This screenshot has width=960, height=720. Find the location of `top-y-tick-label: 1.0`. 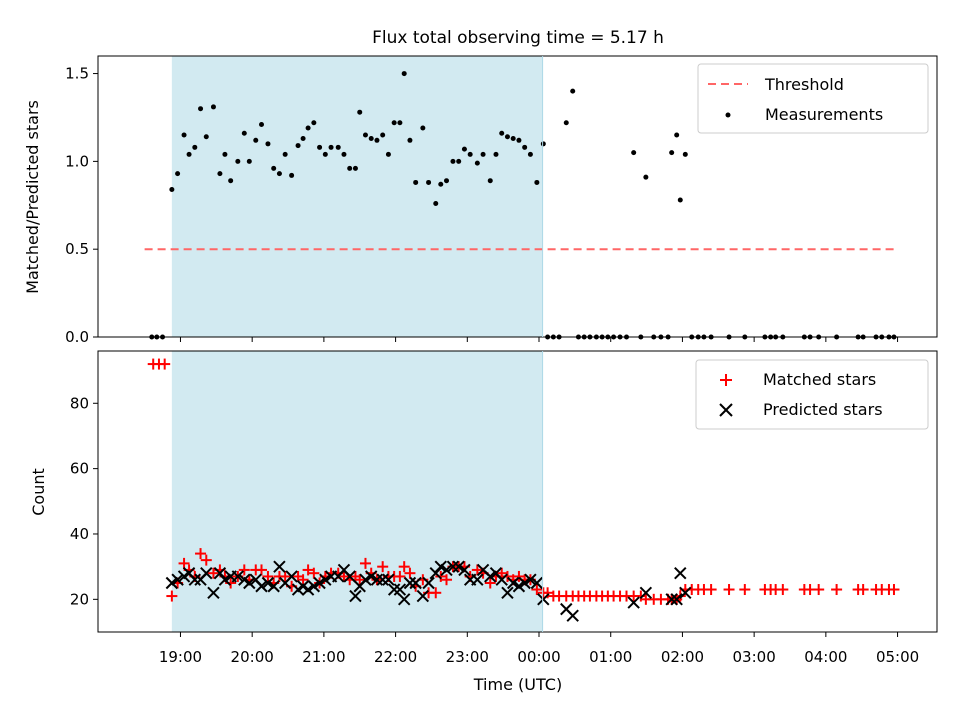

top-y-tick-label: 1.0 is located at coordinates (77, 161).